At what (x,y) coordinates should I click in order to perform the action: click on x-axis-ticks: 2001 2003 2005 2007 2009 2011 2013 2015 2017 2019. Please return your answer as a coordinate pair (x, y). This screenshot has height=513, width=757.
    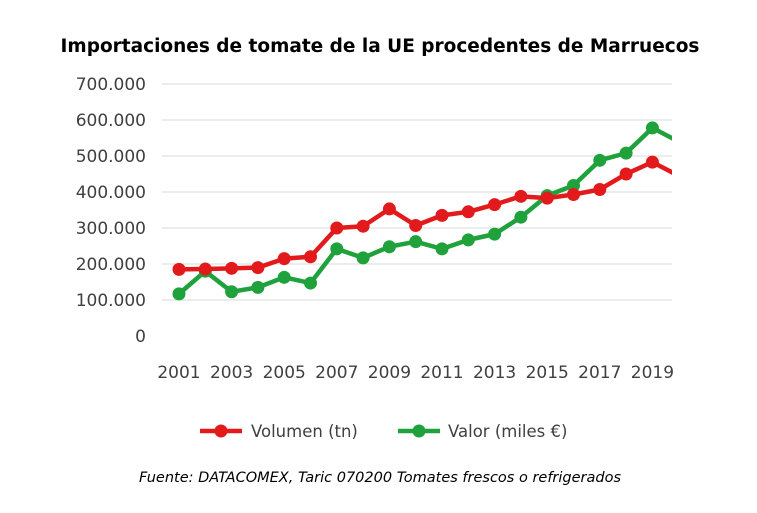
    Looking at the image, I should click on (415, 373).